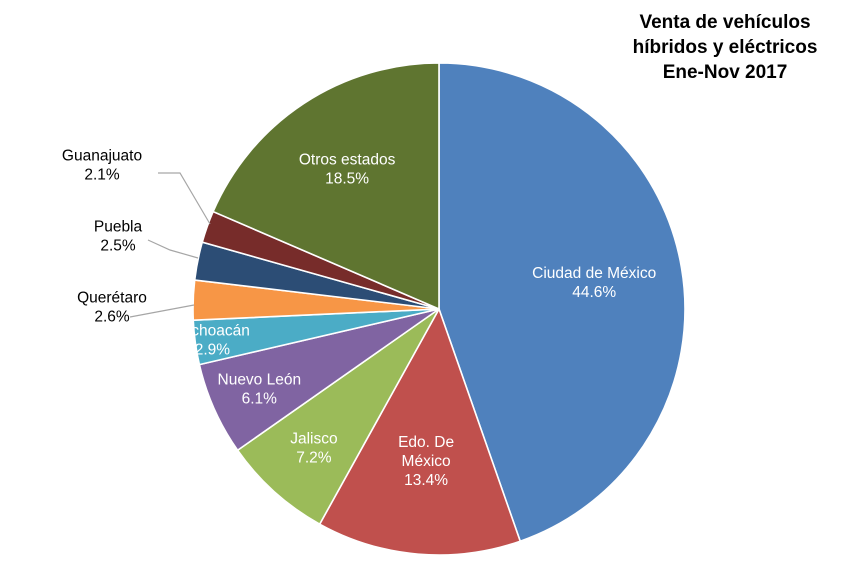 The width and height of the screenshot is (855, 563). What do you see at coordinates (313, 439) in the screenshot?
I see `data-label-name-jalisco: Jalisco` at bounding box center [313, 439].